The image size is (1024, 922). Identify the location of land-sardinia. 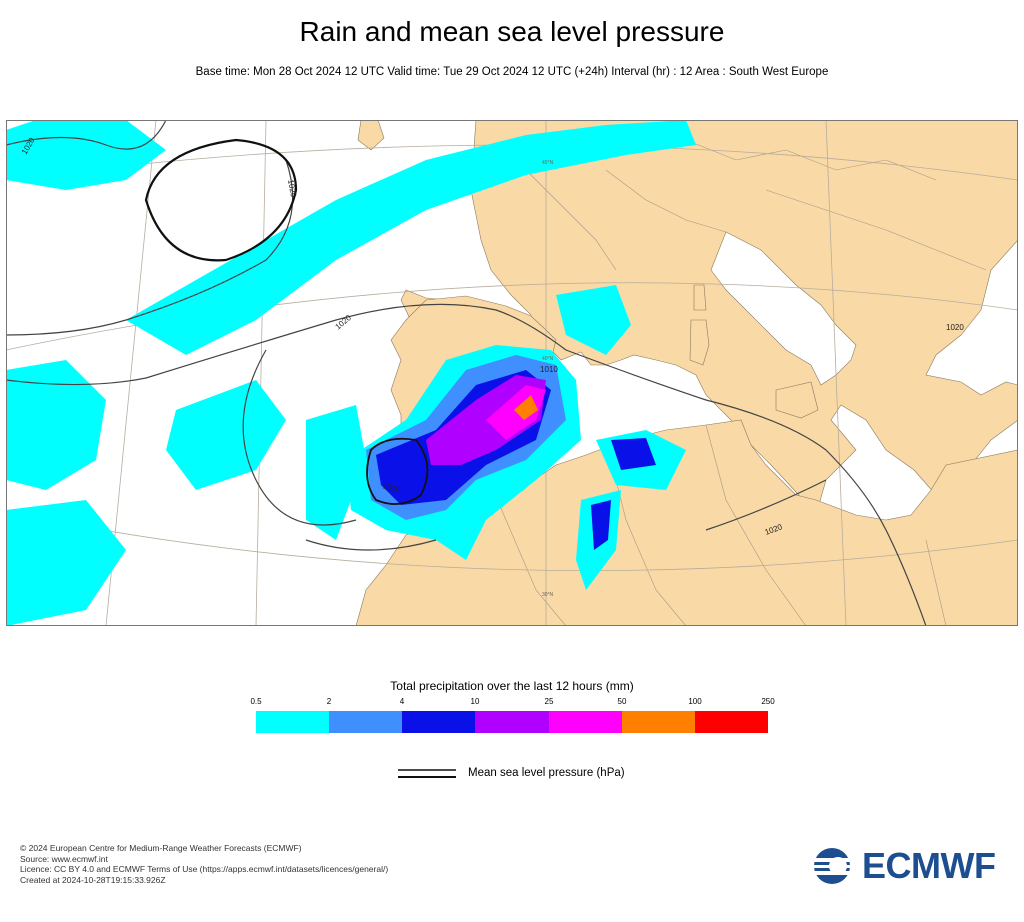
(699, 342).